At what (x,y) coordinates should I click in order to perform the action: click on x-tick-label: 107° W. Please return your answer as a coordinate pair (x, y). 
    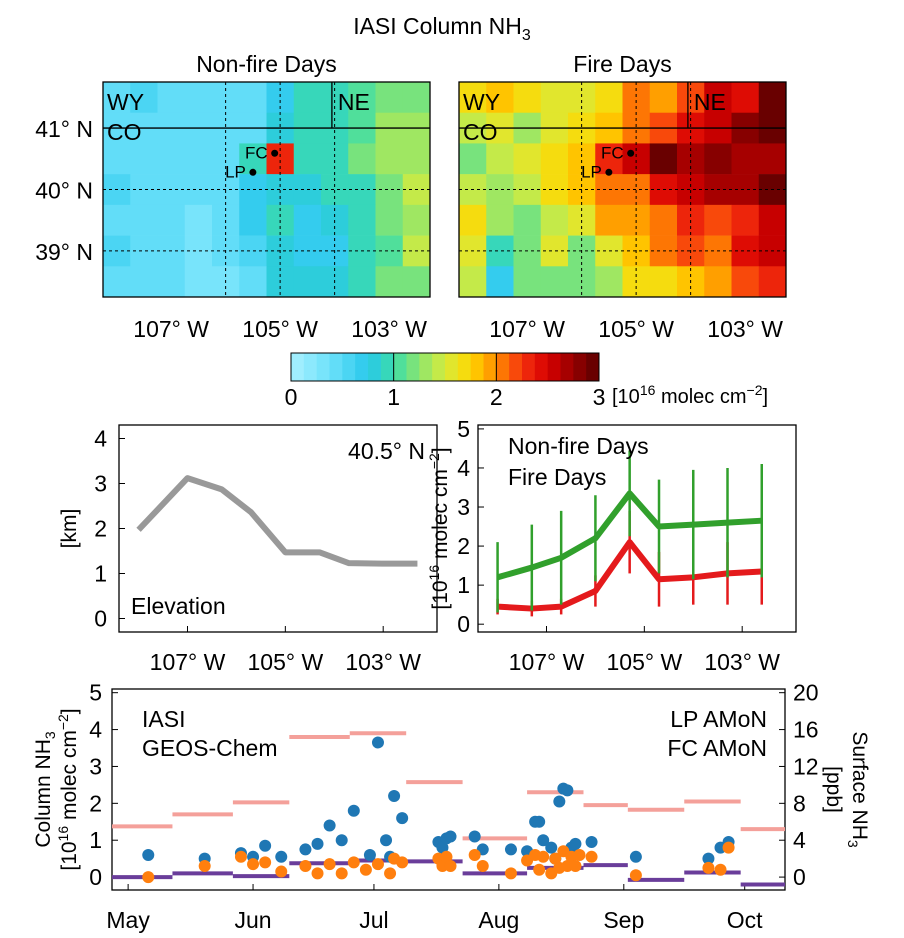
    Looking at the image, I should click on (527, 329).